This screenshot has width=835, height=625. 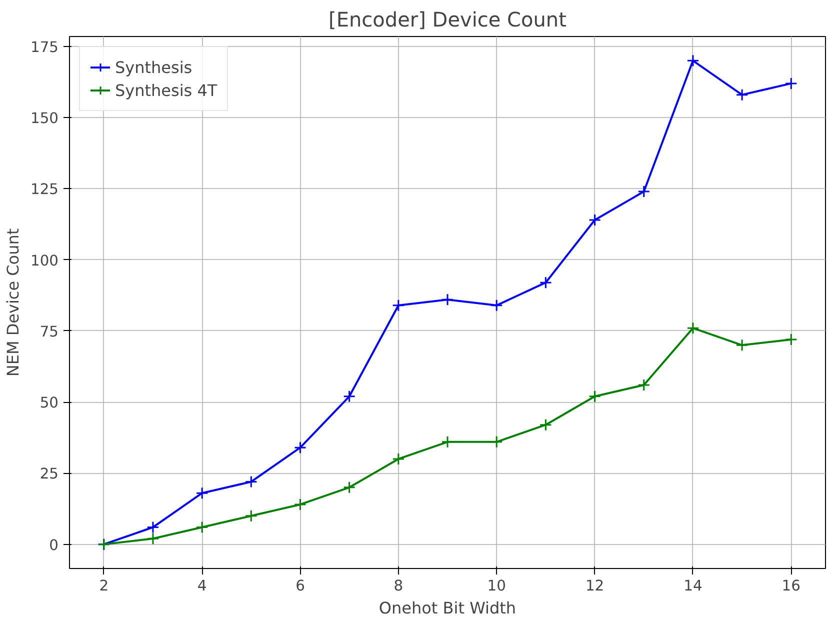 What do you see at coordinates (49, 331) in the screenshot?
I see `y-tick-label: 75` at bounding box center [49, 331].